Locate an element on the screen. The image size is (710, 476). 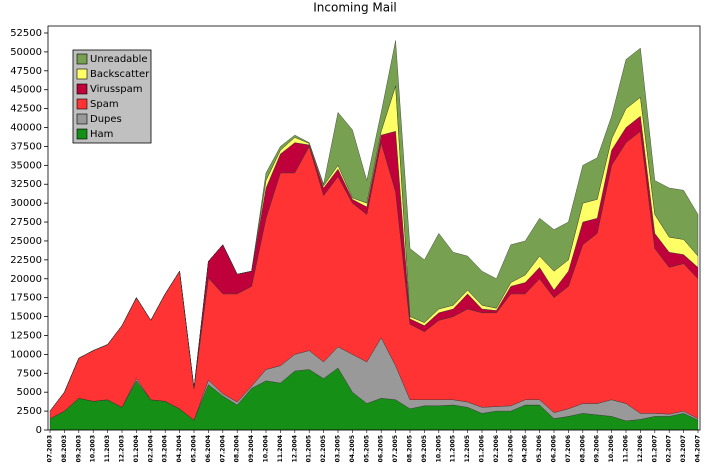
x-tick-label: 03.2007 is located at coordinates (683, 448).